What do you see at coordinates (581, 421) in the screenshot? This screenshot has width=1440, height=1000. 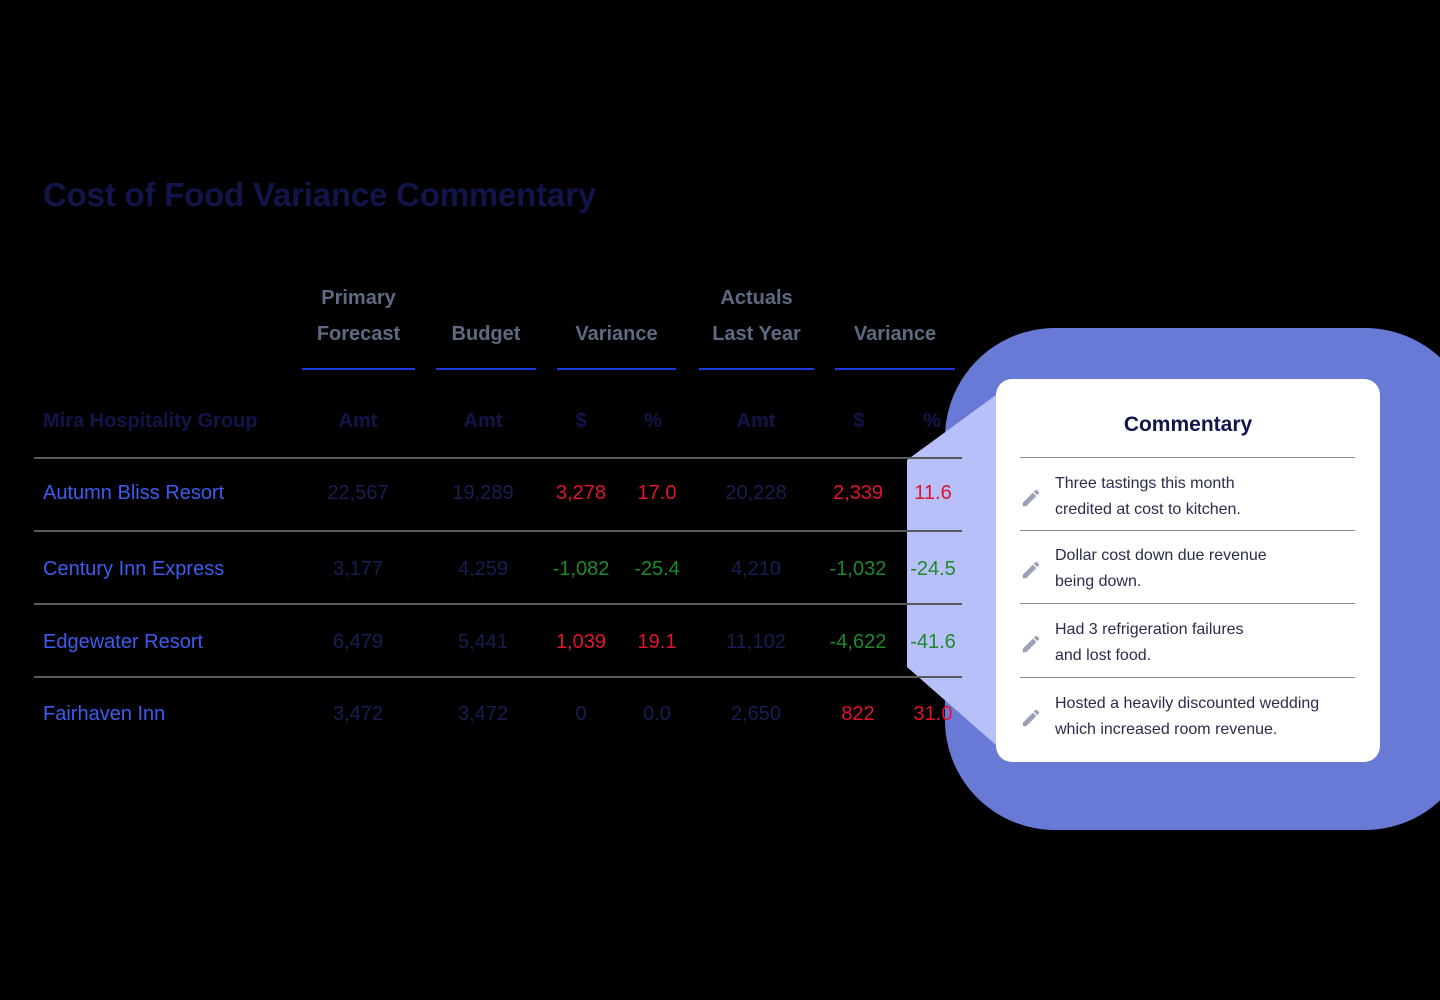 I see `sub-header-variance-dollar: $` at bounding box center [581, 421].